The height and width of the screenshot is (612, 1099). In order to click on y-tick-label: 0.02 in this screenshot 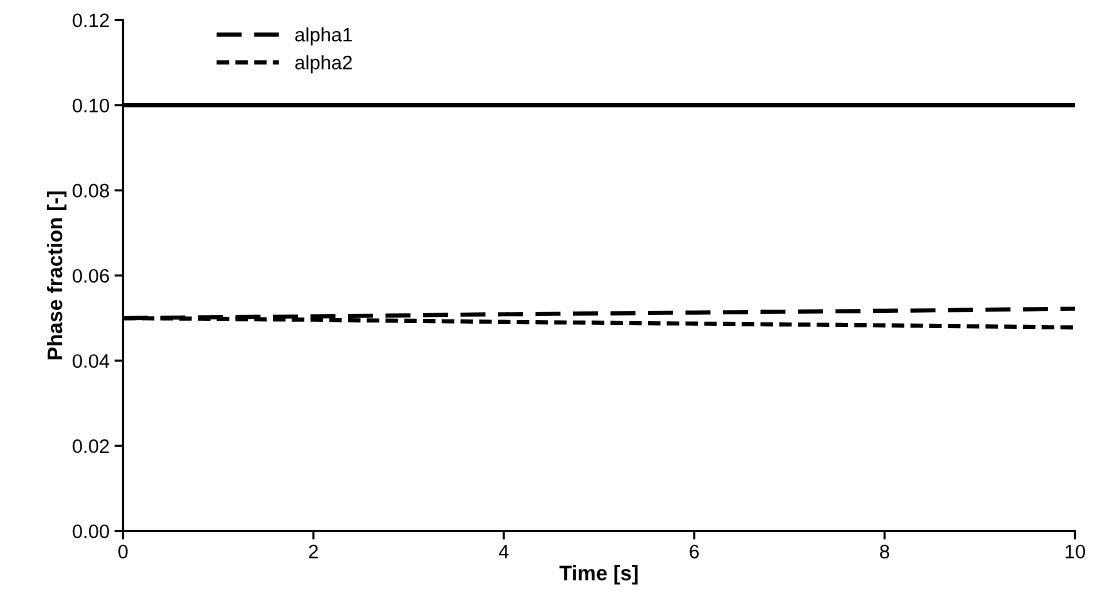, I will do `click(90, 446)`.